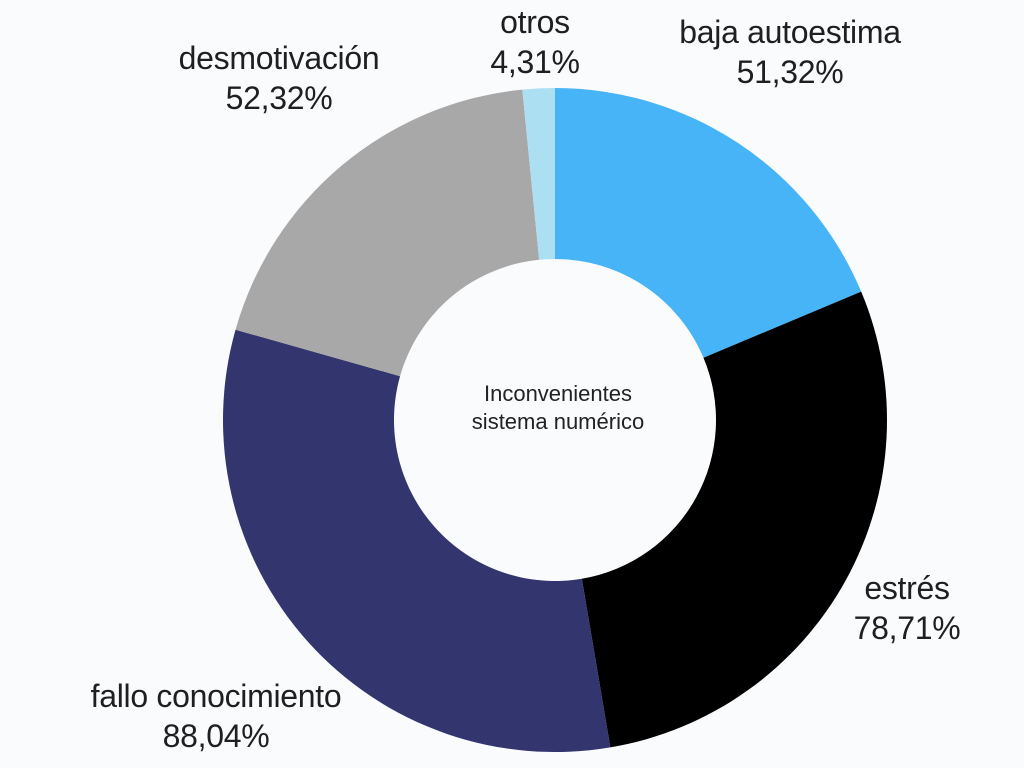 This screenshot has width=1024, height=768. Describe the element at coordinates (535, 22) in the screenshot. I see `slice-name: otros` at that location.